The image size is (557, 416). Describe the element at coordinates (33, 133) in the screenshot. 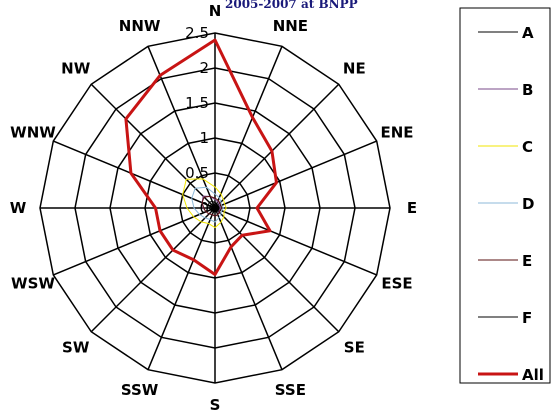

I see `direction-label: WNW` at that location.